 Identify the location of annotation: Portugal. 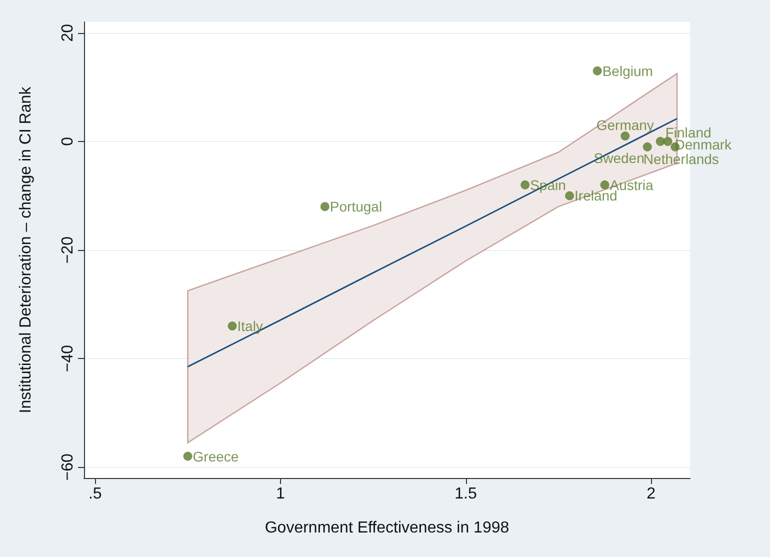
(356, 206).